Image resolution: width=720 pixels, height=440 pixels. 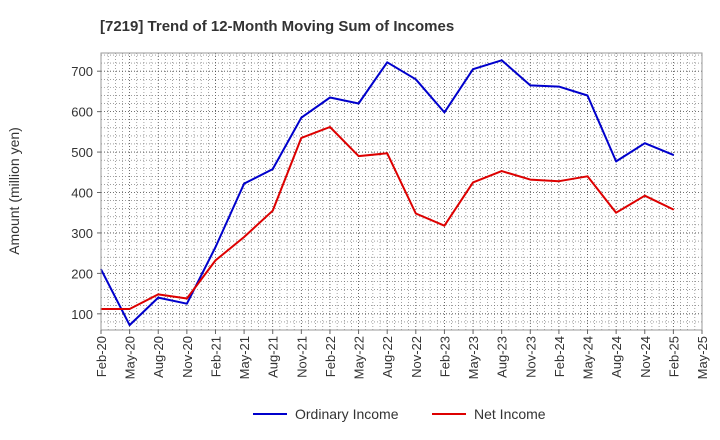 What do you see at coordinates (673, 356) in the screenshot?
I see `x-tick-label: Feb-25` at bounding box center [673, 356].